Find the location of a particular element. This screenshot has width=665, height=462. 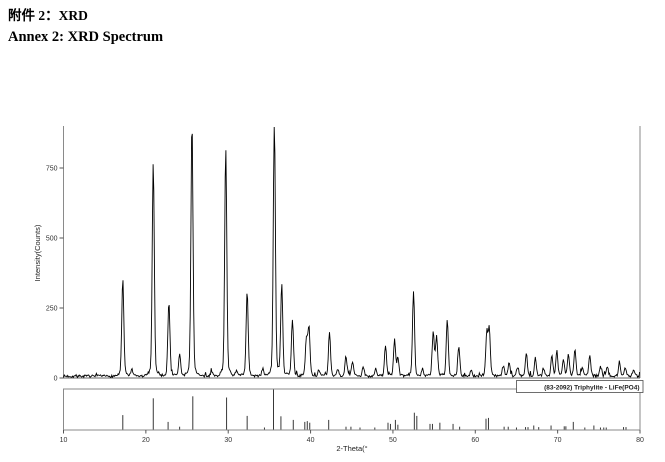

svg-text: 70 is located at coordinates (558, 440).